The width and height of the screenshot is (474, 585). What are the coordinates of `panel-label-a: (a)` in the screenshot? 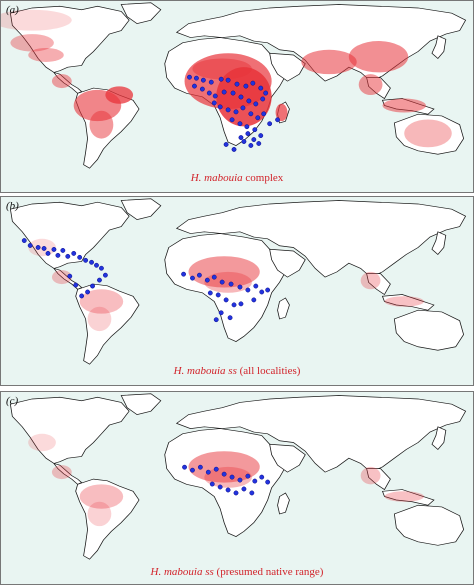 It's located at (12, 10).